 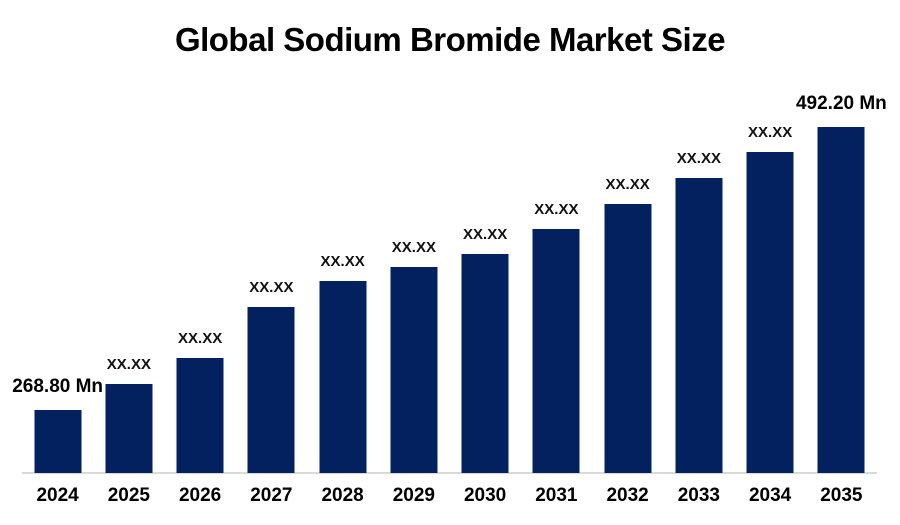 What do you see at coordinates (342, 252) in the screenshot?
I see `bar-group-2028: XX.XX 2028` at bounding box center [342, 252].